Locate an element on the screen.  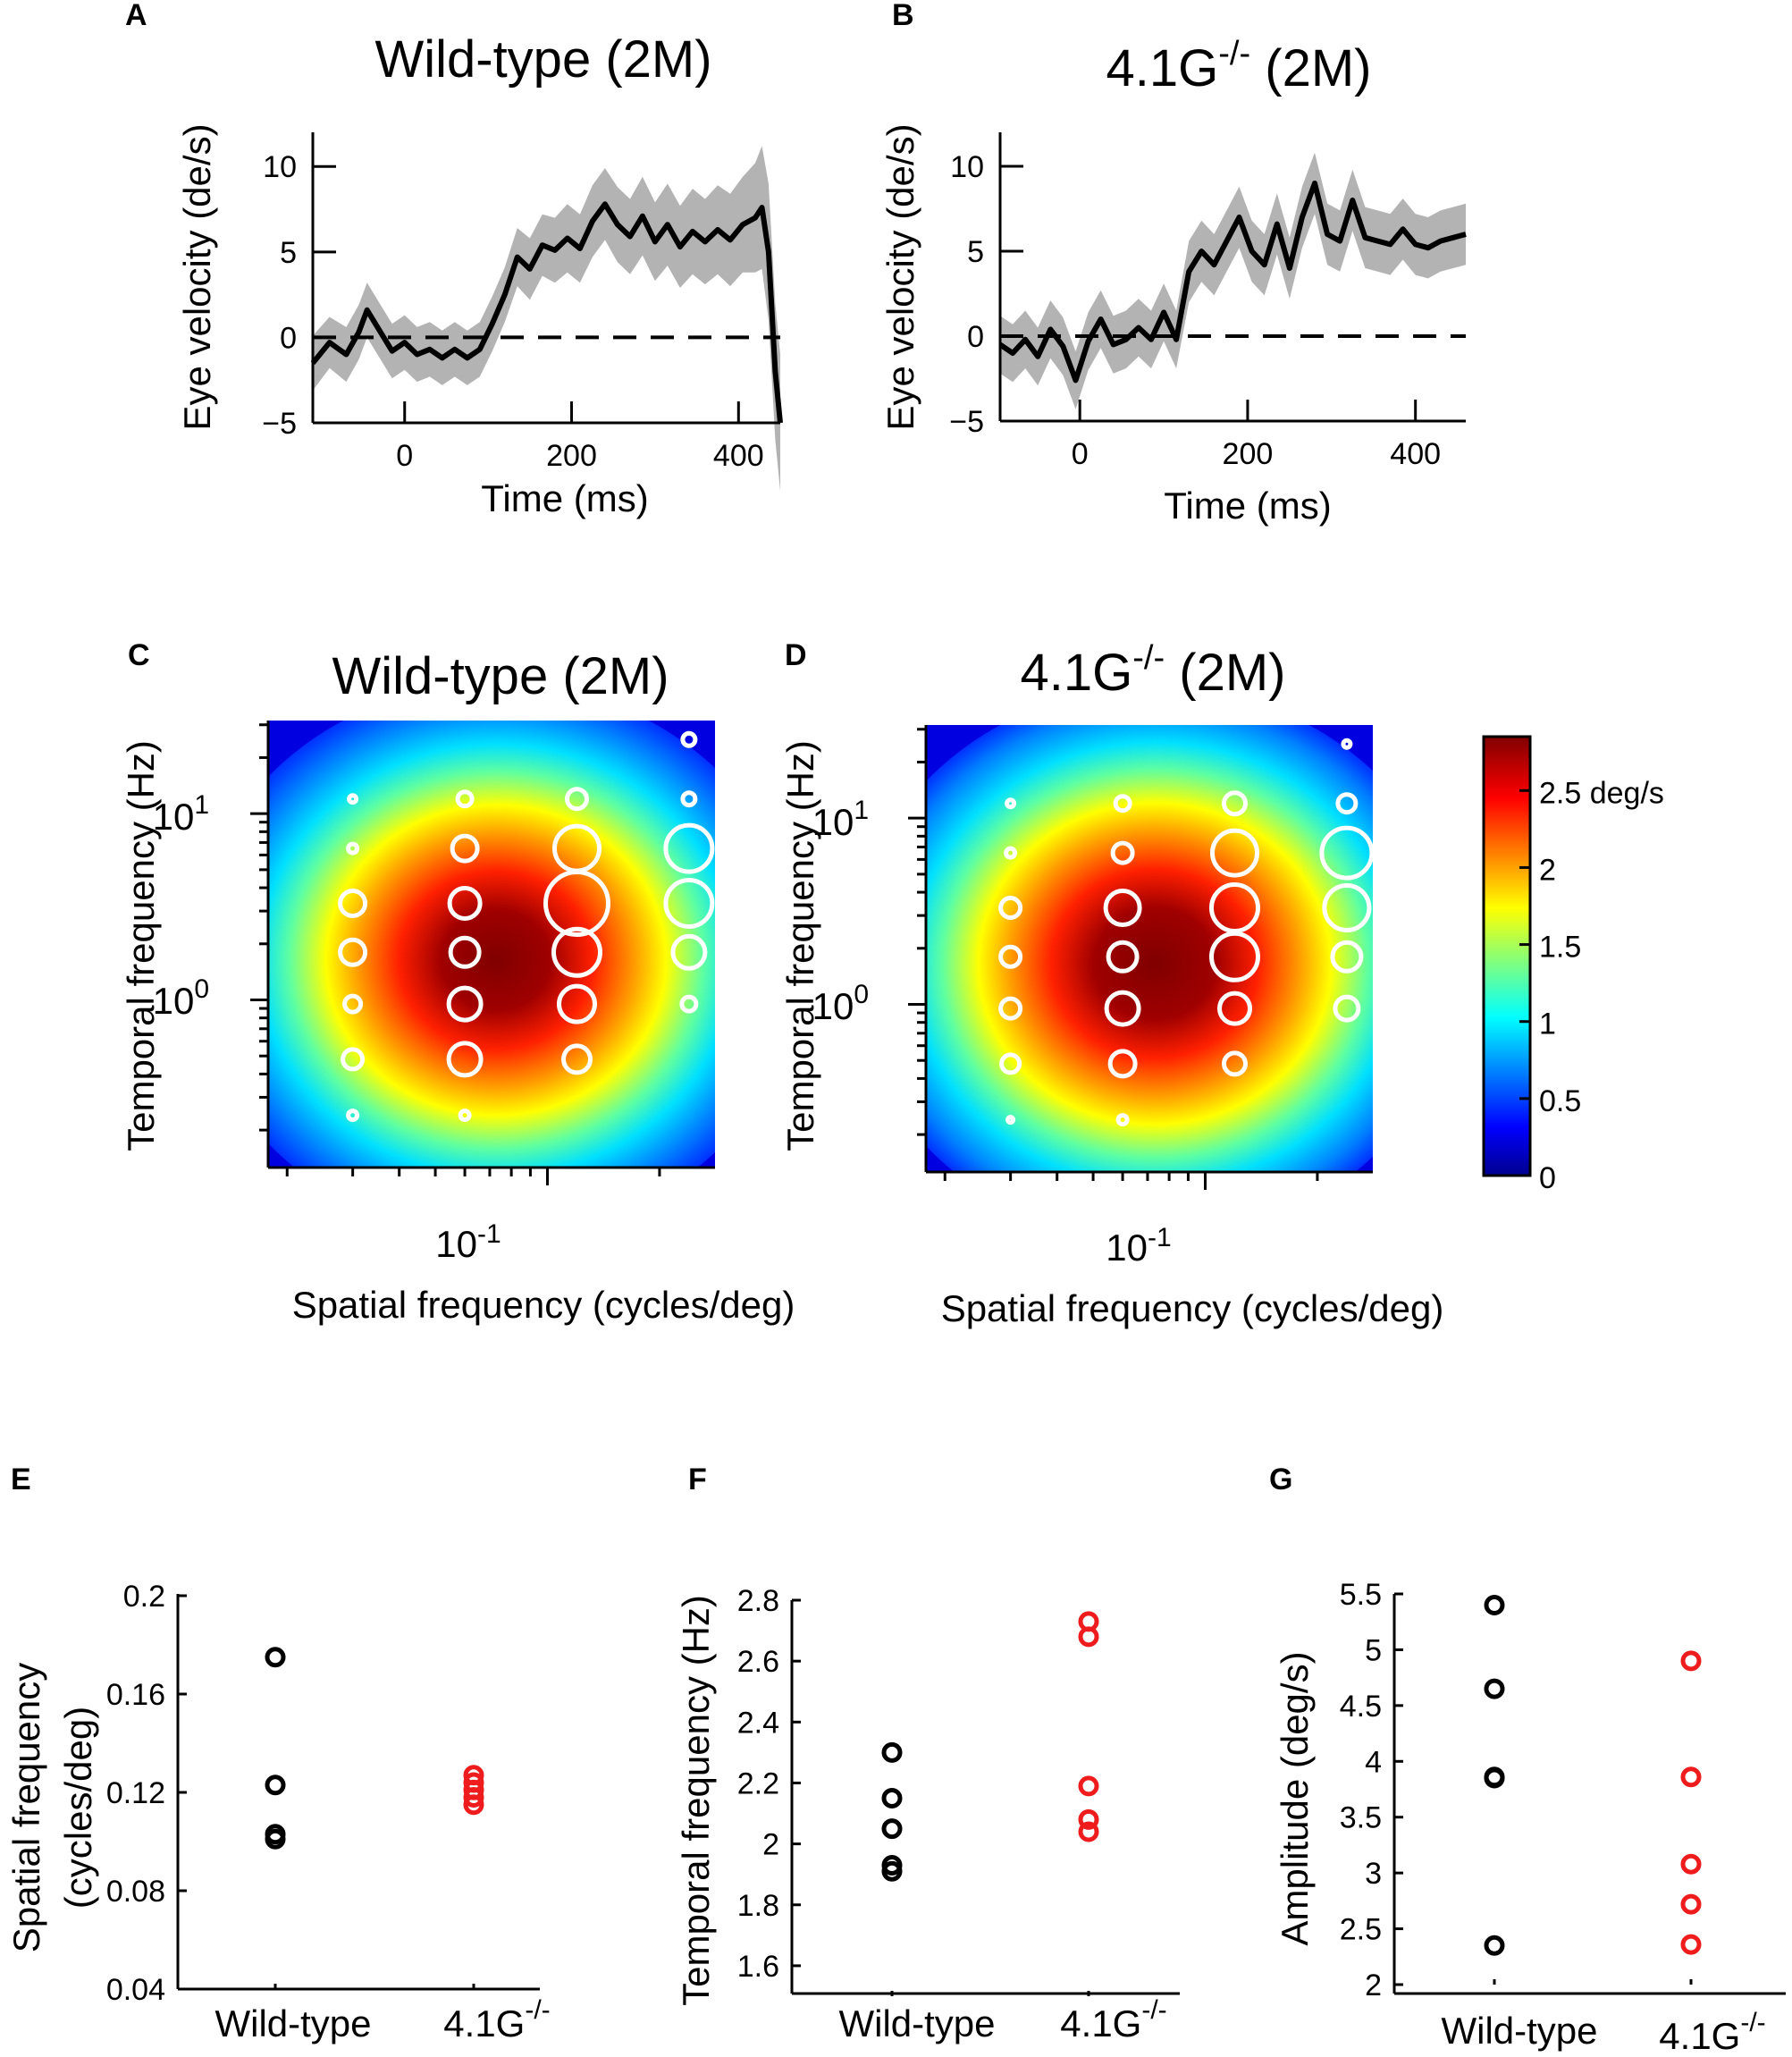
panel-g-xcat-mutant-sup: -/- is located at coordinates (1753, 2022).